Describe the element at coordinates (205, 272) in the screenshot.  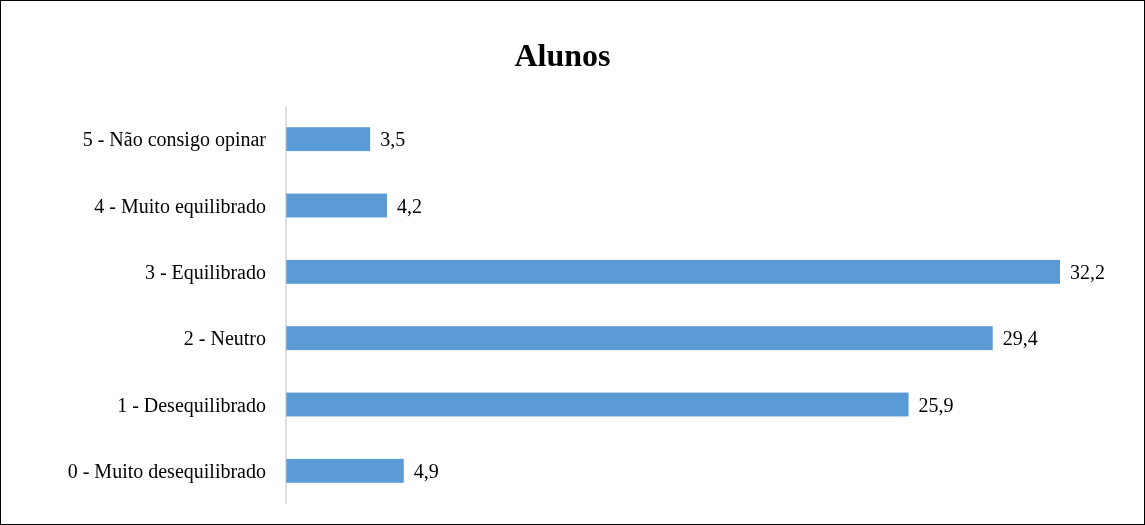
I see `y-tick-label: 3 - Equilibrado` at that location.